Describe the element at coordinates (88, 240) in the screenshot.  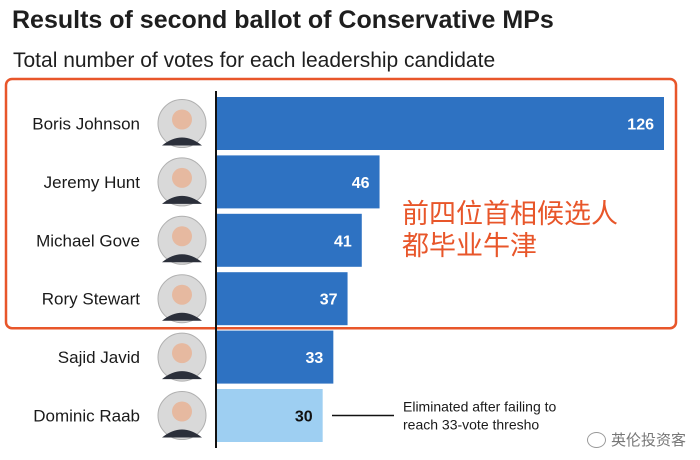
I see `candidate-name: Michael Gove` at that location.